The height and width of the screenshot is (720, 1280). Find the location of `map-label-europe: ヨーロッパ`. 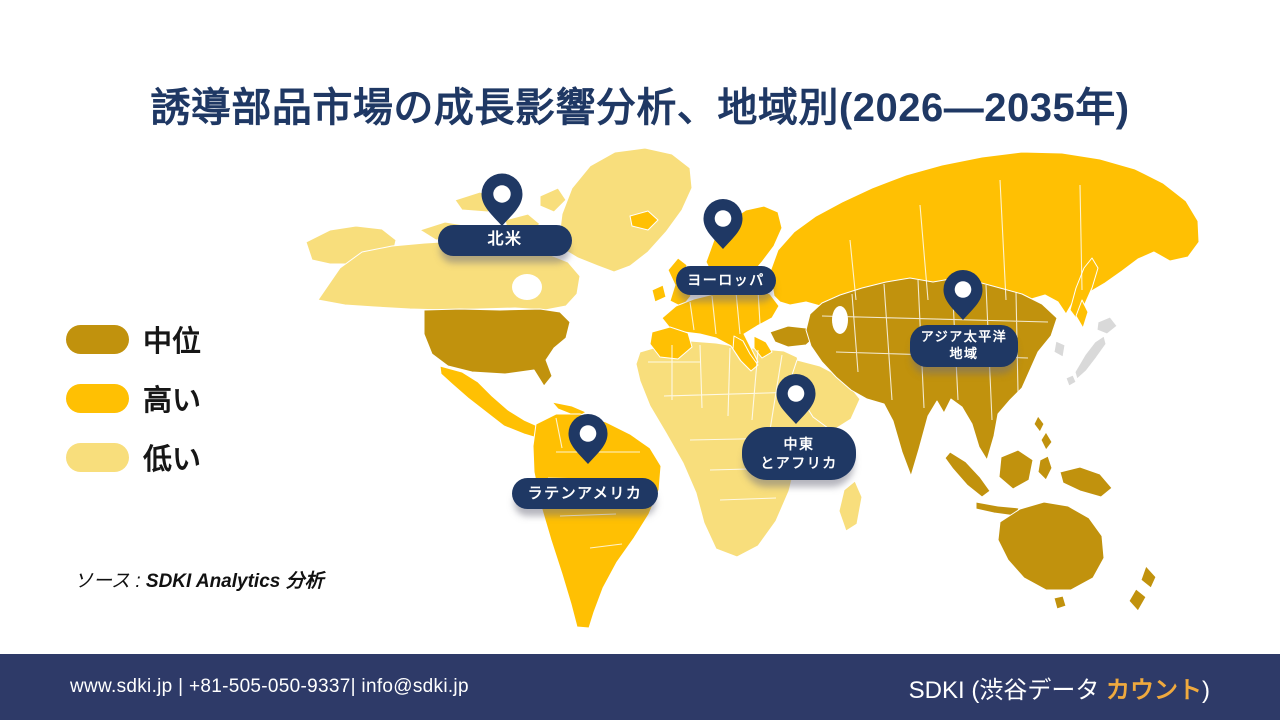

map-label-europe: ヨーロッパ is located at coordinates (726, 280).